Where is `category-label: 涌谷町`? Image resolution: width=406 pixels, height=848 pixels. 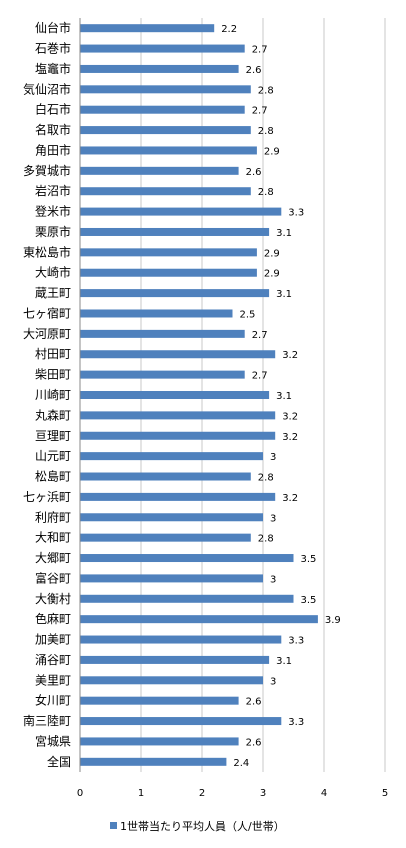 category-label: 涌谷町 is located at coordinates (53, 660).